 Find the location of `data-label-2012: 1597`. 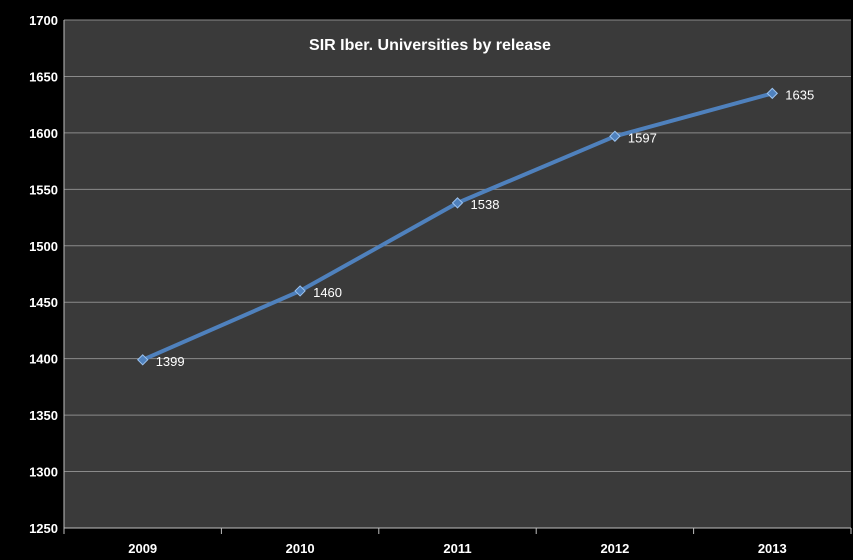

data-label-2012: 1597 is located at coordinates (642, 137).